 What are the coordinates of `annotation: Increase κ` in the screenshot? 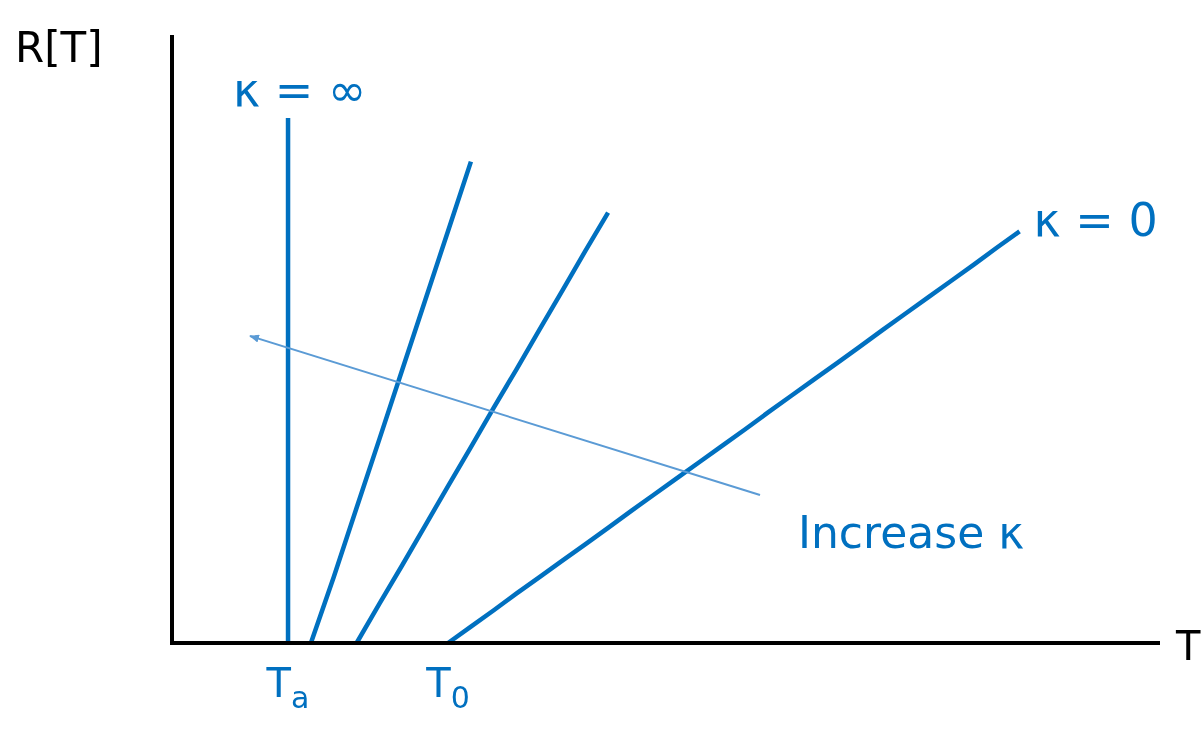 It's located at (911, 532).